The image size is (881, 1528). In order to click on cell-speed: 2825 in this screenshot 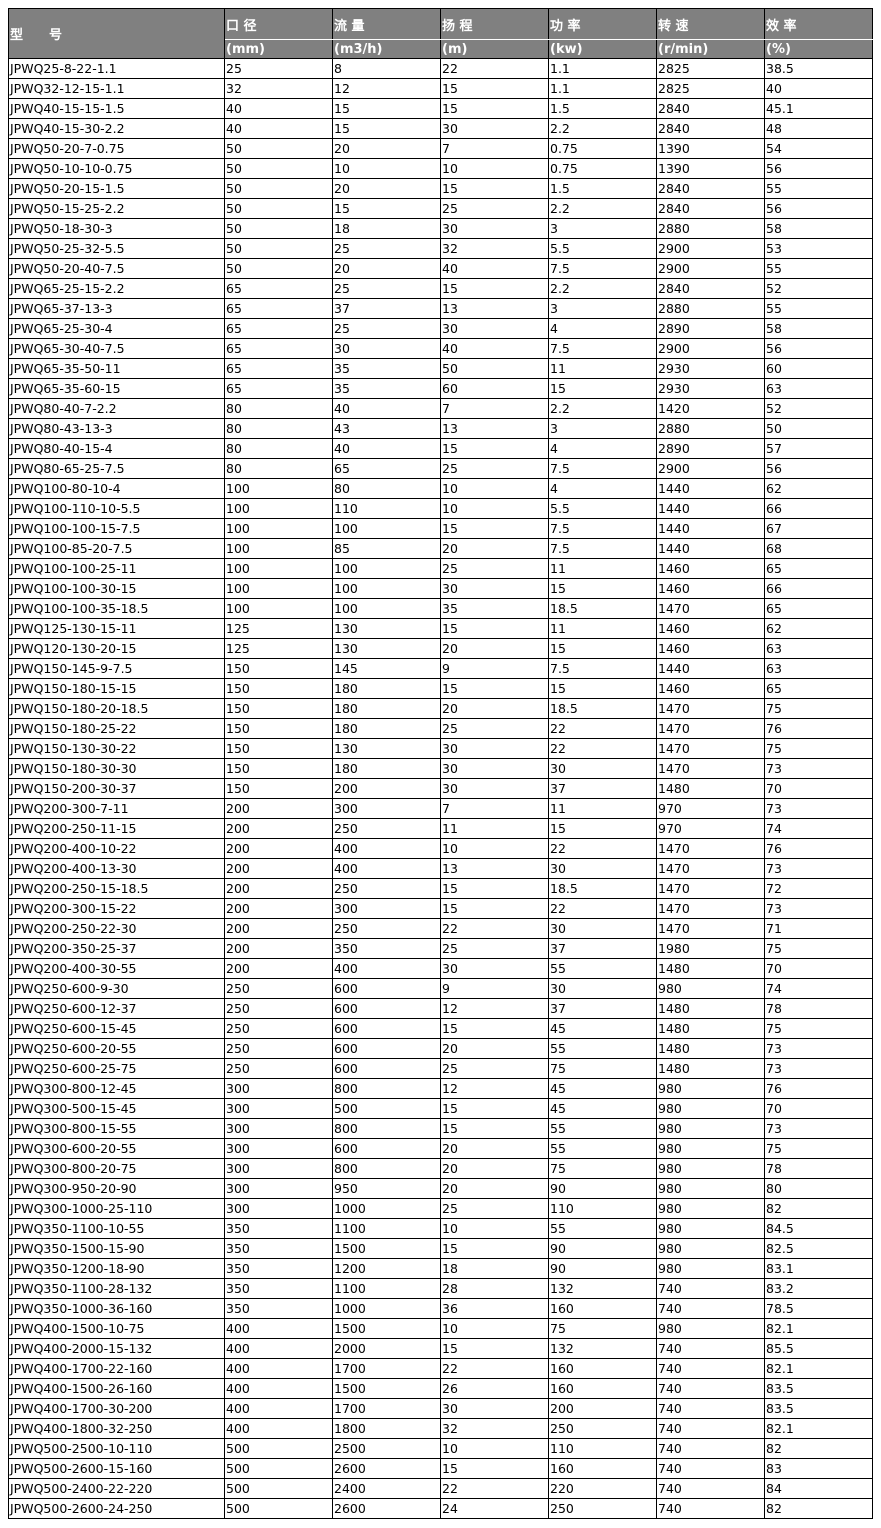, I will do `click(710, 88)`.